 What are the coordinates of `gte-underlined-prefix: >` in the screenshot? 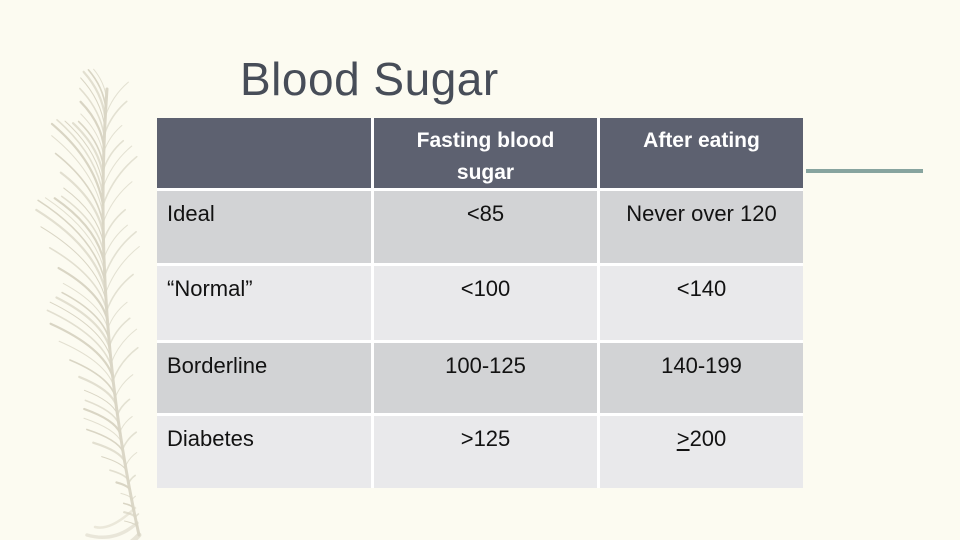 It's located at (683, 438).